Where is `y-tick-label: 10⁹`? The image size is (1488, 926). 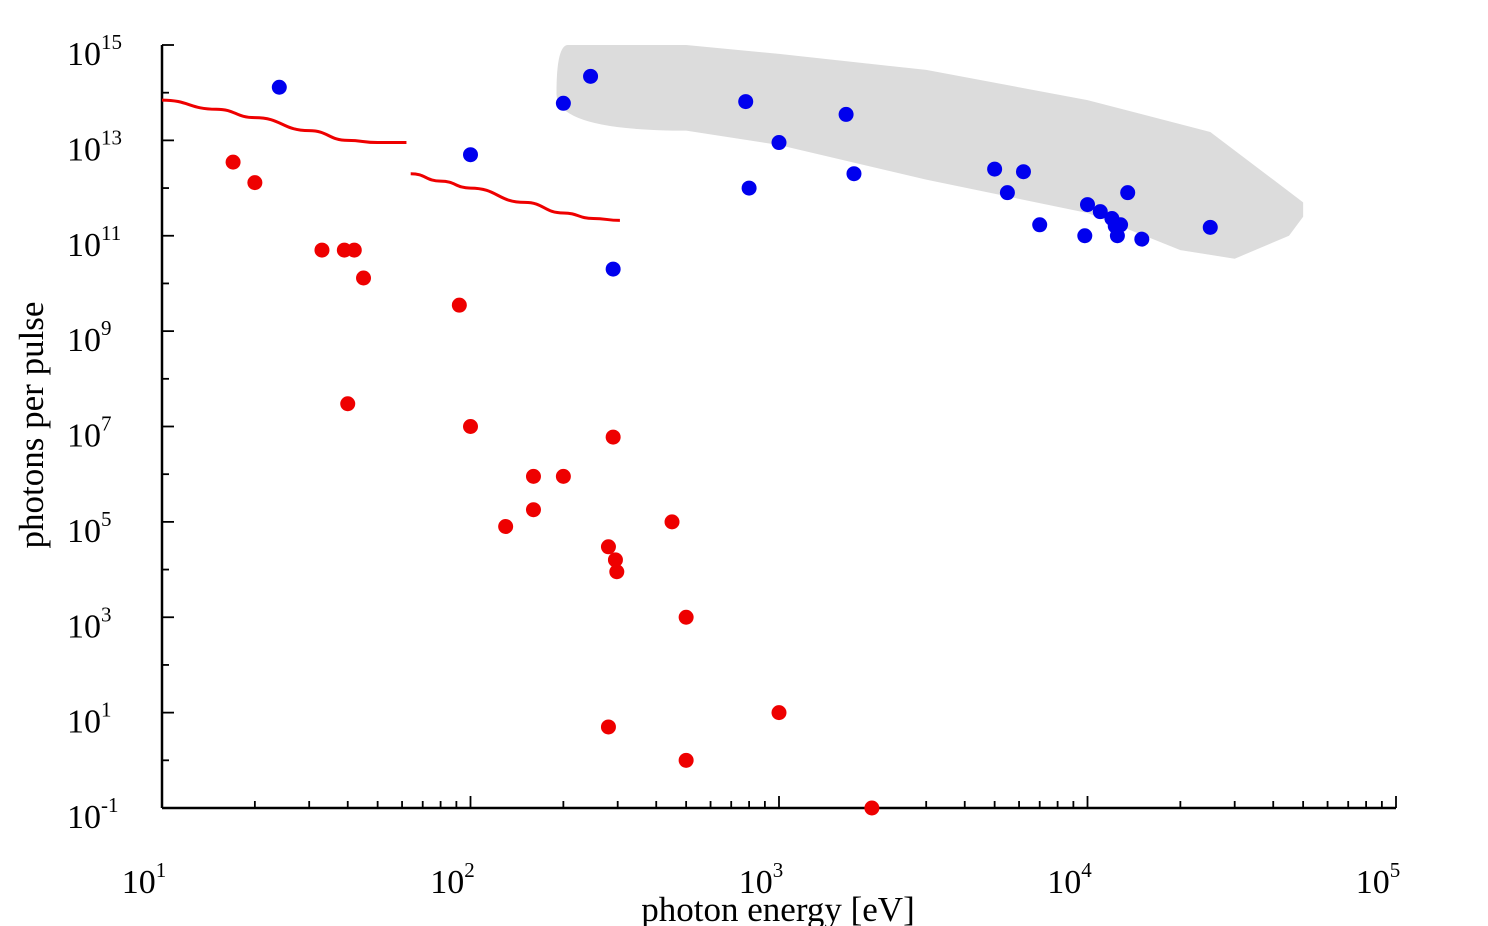 y-tick-label: 10⁹ is located at coordinates (89, 337).